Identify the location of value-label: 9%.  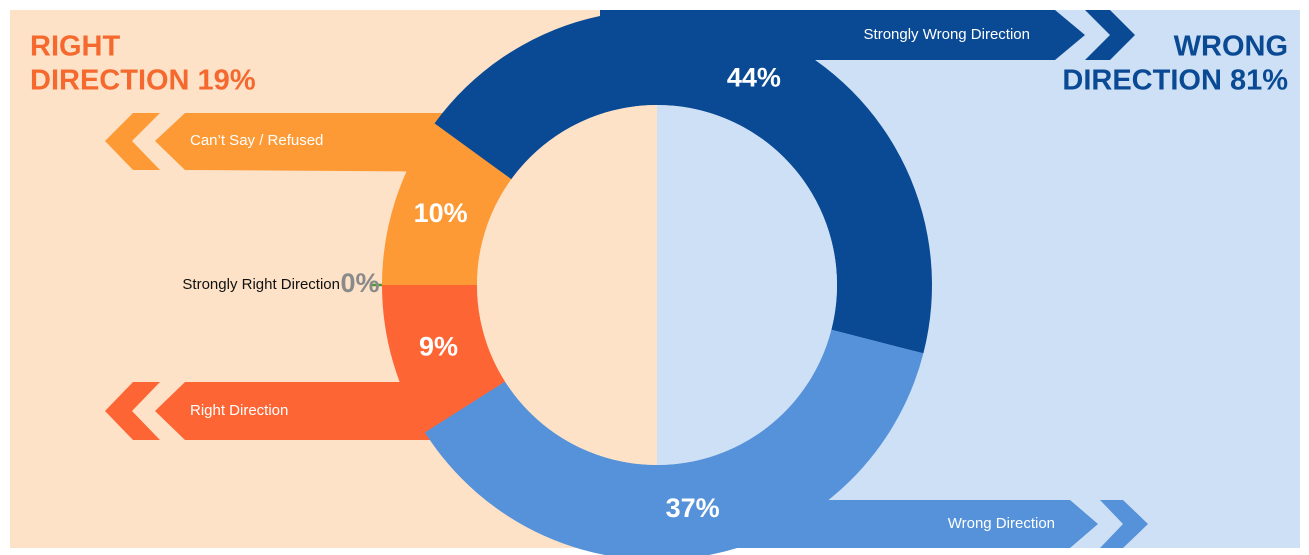
(438, 347).